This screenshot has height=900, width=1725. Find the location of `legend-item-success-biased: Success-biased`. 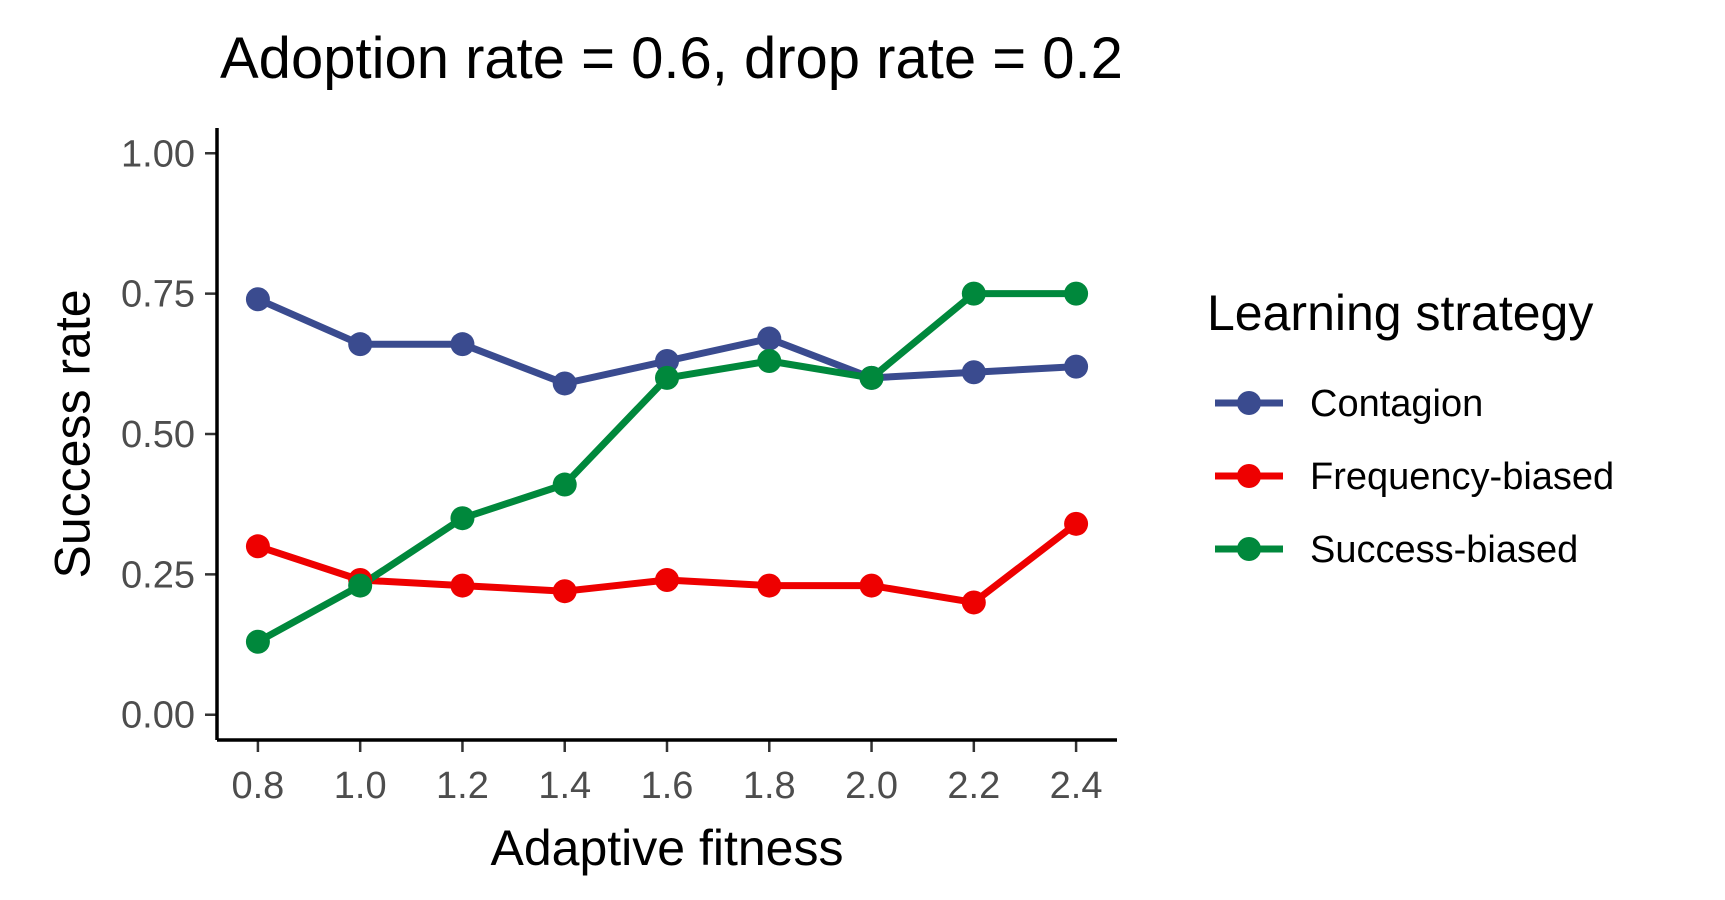

legend-item-success-biased: Success-biased is located at coordinates (1396, 550).